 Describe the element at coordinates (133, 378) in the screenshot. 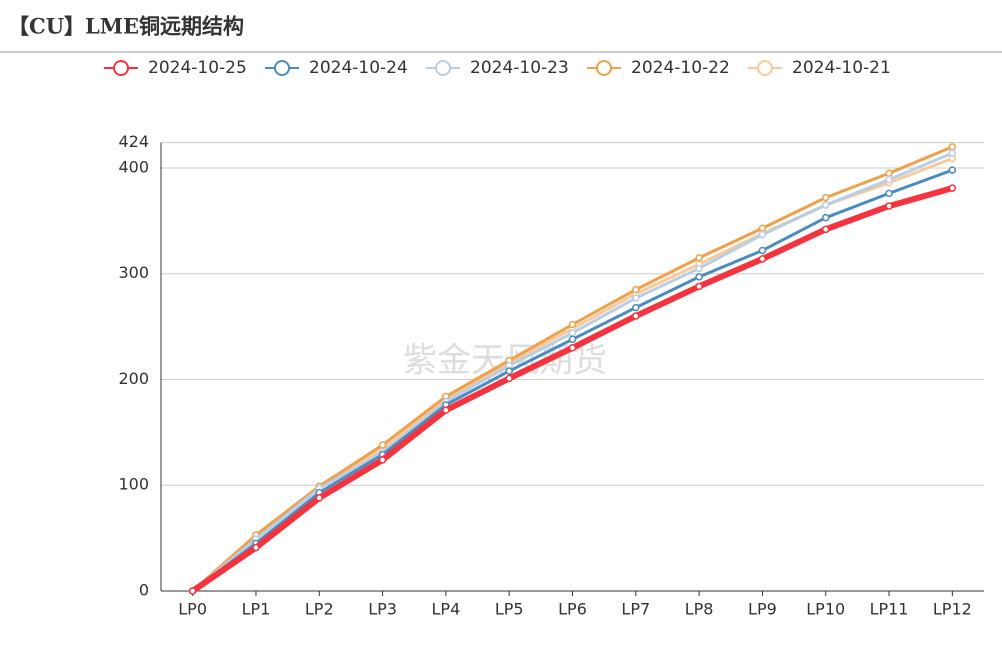

I see `y-tick-label: 200` at that location.